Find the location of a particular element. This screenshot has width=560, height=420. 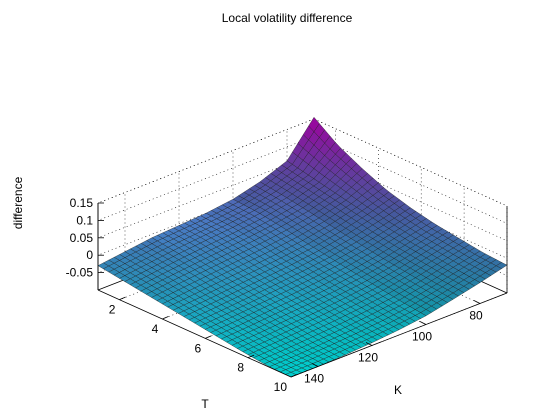

y-axis-label: T is located at coordinates (205, 404).